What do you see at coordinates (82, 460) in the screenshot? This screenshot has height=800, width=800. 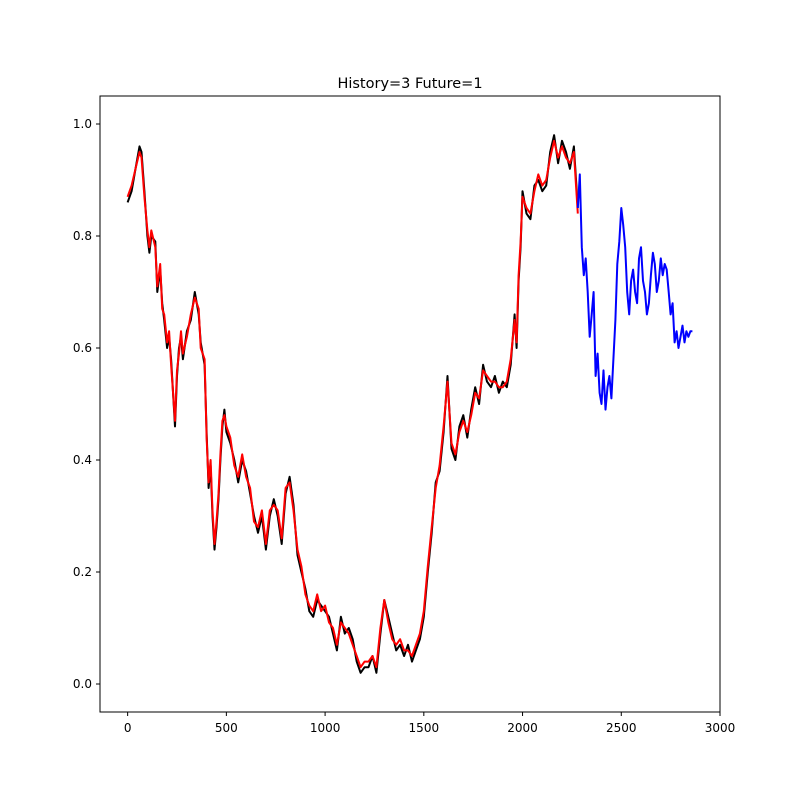 I see `y-tick-label: 0.4` at bounding box center [82, 460].